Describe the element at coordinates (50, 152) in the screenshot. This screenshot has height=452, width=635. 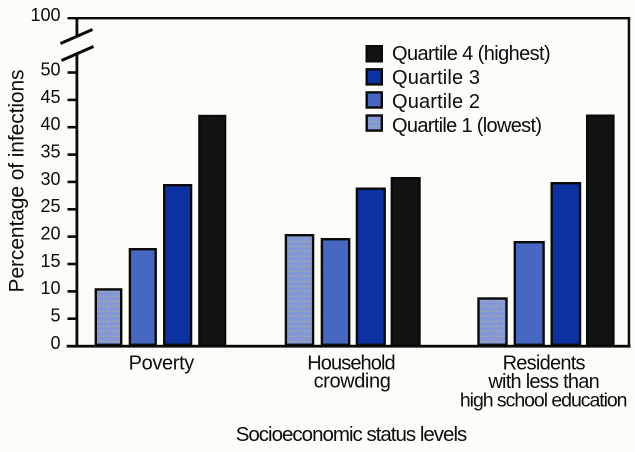
I see `svg-text: 35` at that location.